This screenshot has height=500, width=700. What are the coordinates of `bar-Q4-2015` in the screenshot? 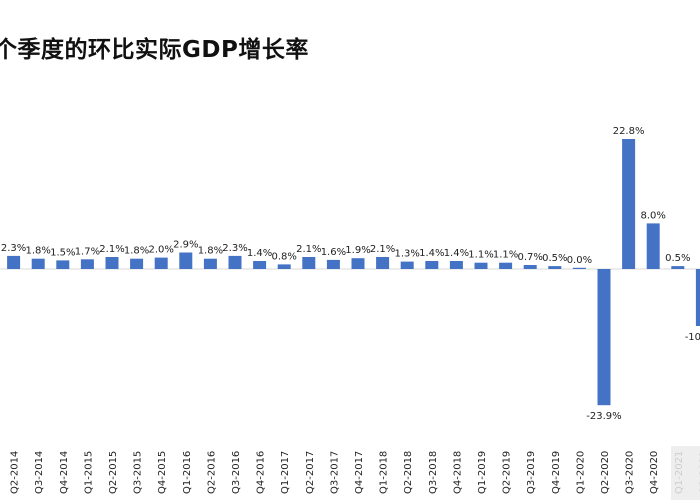 It's located at (161, 263).